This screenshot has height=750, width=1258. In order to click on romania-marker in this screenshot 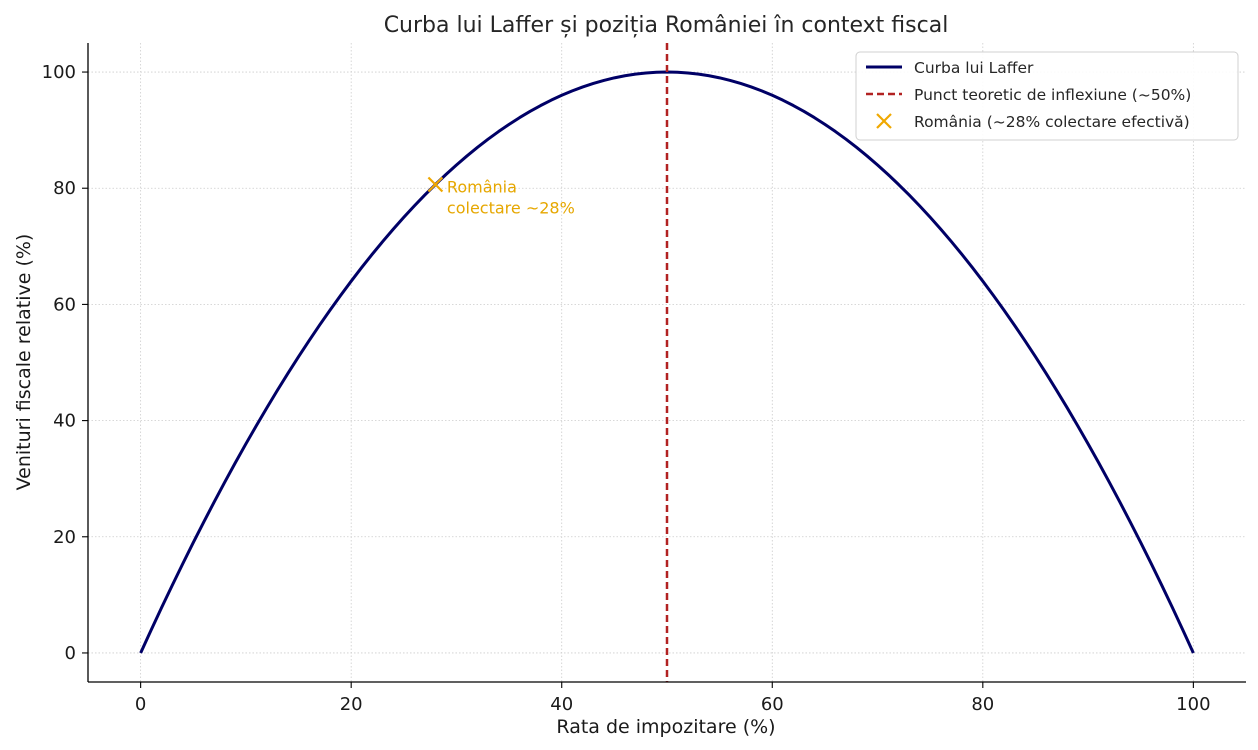, I will do `click(435, 184)`.